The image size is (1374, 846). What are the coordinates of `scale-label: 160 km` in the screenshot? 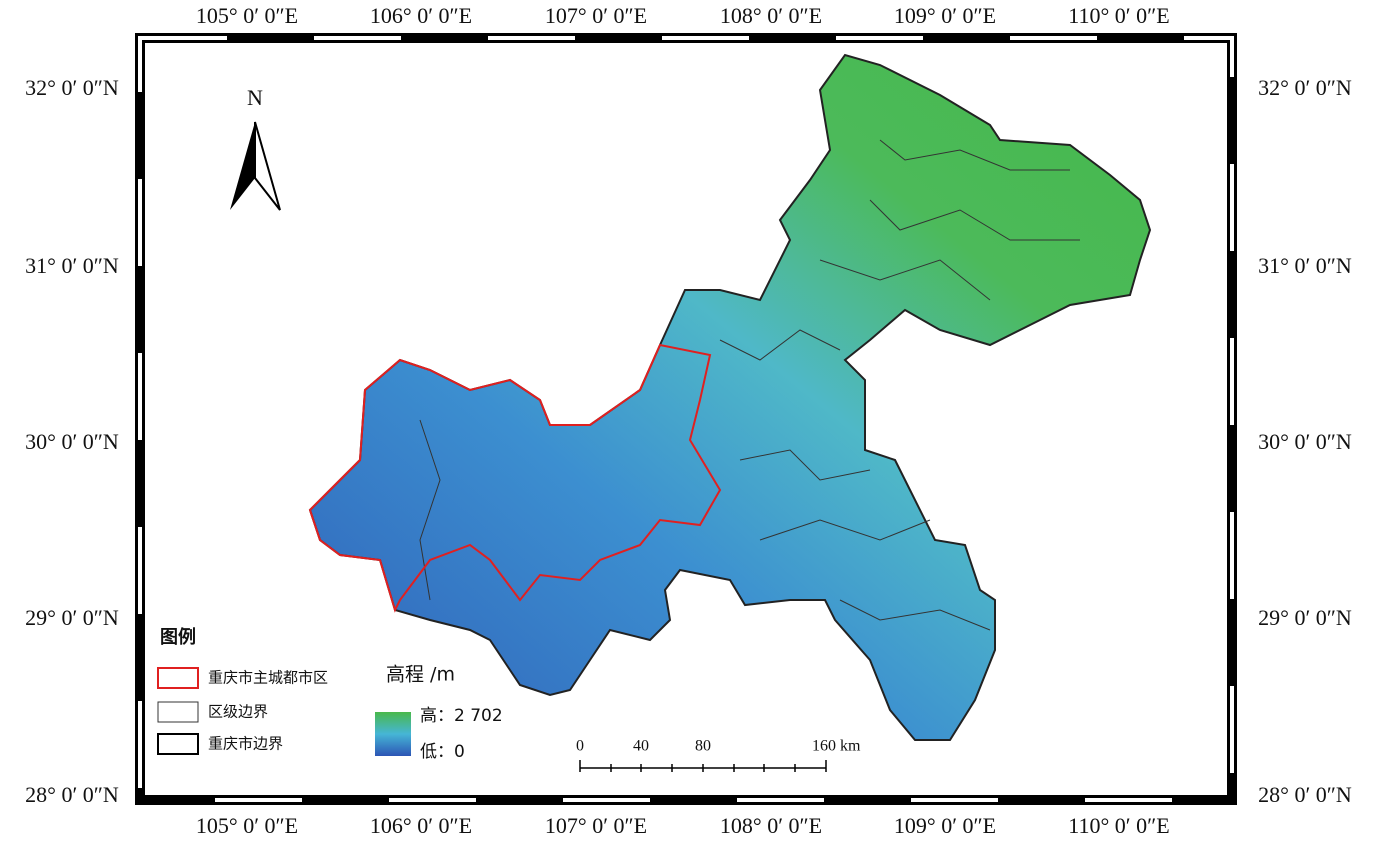 It's located at (836, 746).